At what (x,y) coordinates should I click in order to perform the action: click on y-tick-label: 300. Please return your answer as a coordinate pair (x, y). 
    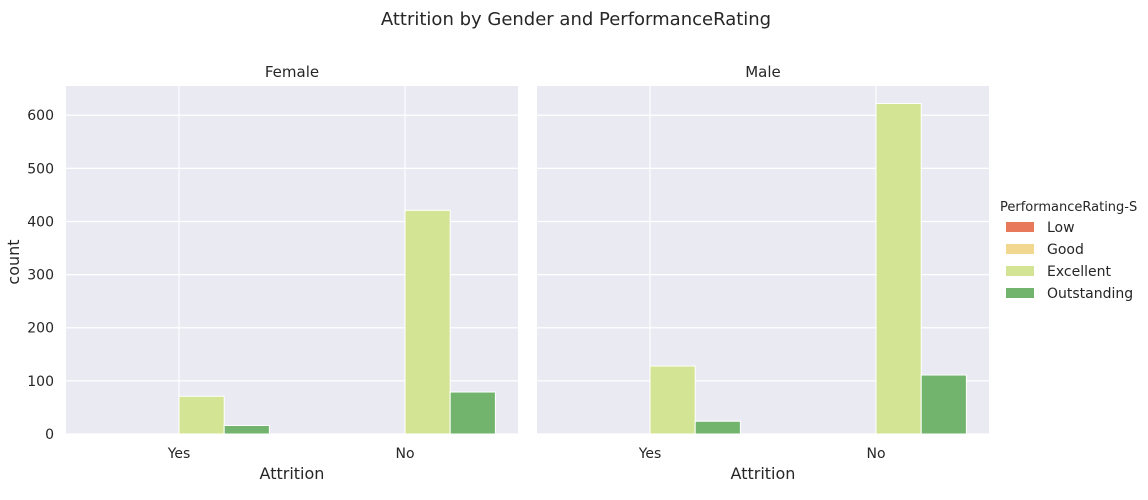
    Looking at the image, I should click on (40, 276).